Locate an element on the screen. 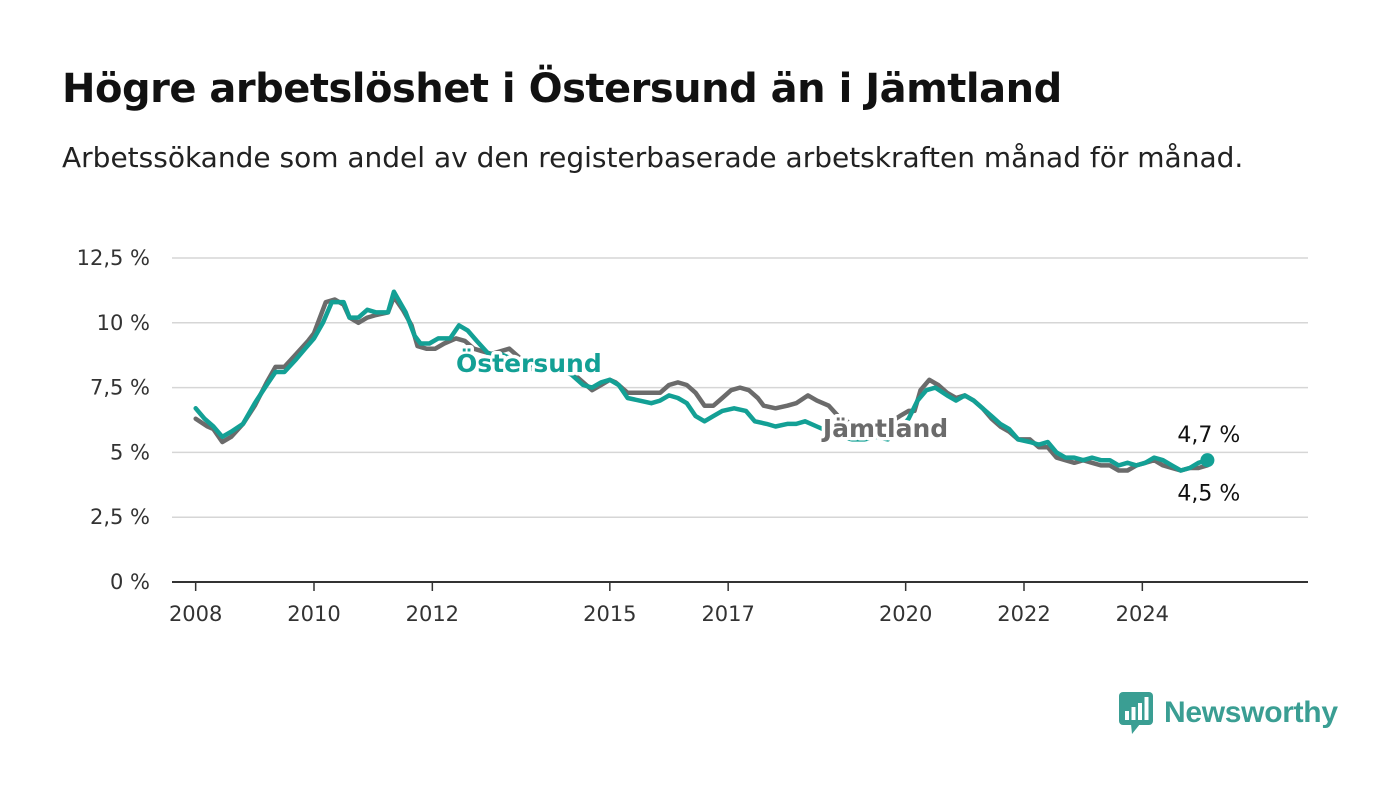 This screenshot has width=1400, height=794. x-tick-label: 2020 is located at coordinates (905, 614).